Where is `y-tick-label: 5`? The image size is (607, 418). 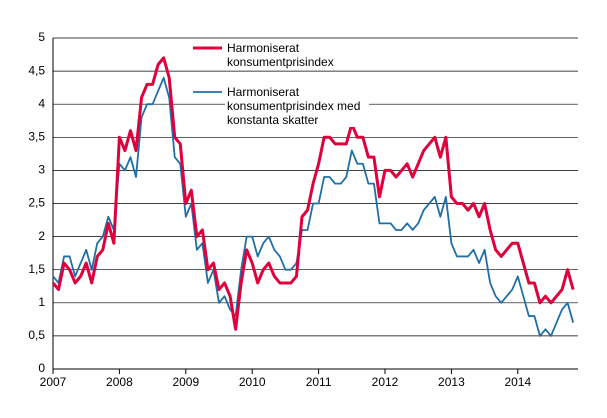
y-tick-label: 5 is located at coordinates (41, 37).